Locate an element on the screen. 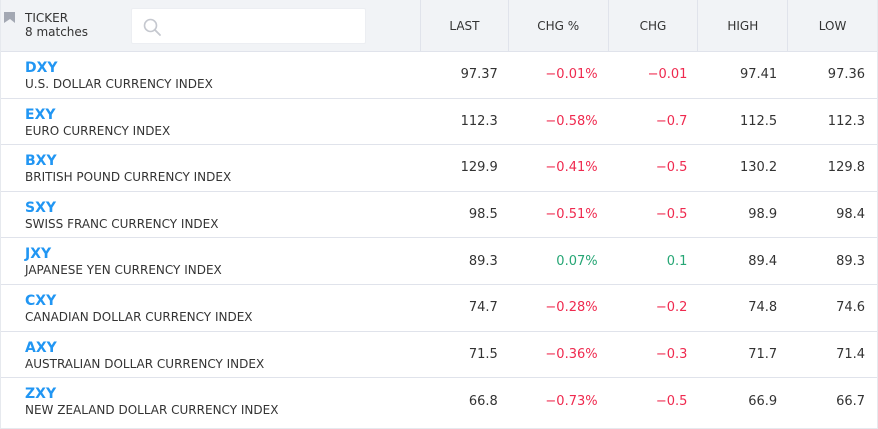 The image size is (878, 429). ticker-description: BRITISH POUND CURRENCY INDEX is located at coordinates (128, 177).